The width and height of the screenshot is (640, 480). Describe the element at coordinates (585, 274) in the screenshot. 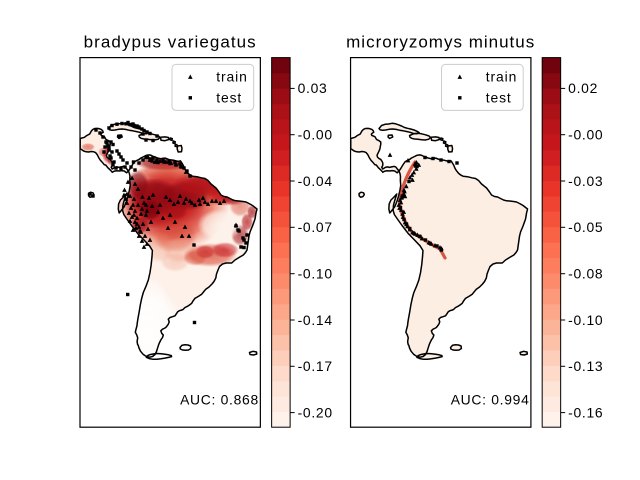

I see `svg-text: -0.08` at that location.